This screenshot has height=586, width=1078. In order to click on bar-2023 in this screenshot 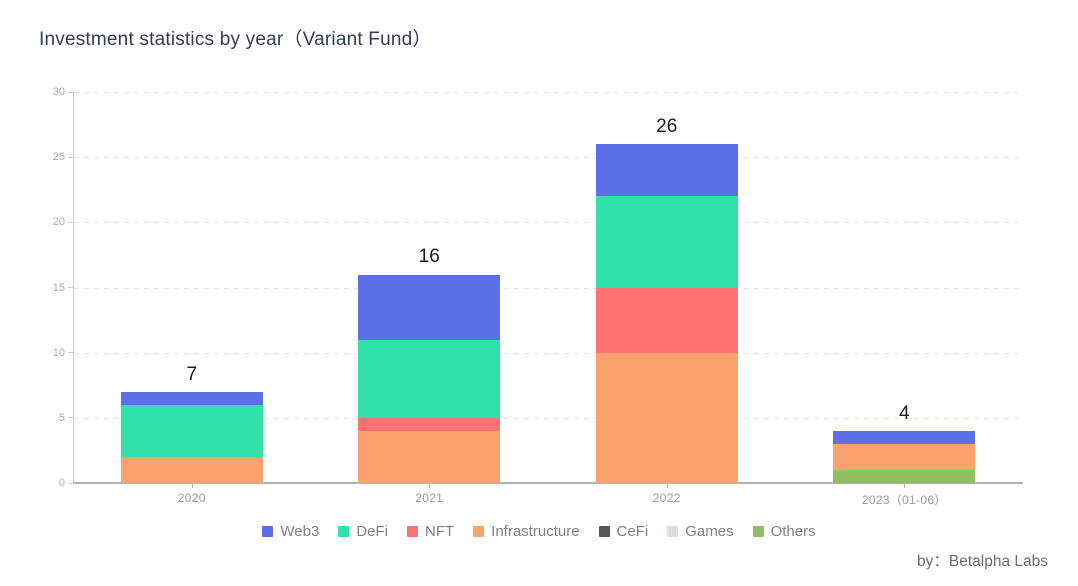, I will do `click(904, 456)`.